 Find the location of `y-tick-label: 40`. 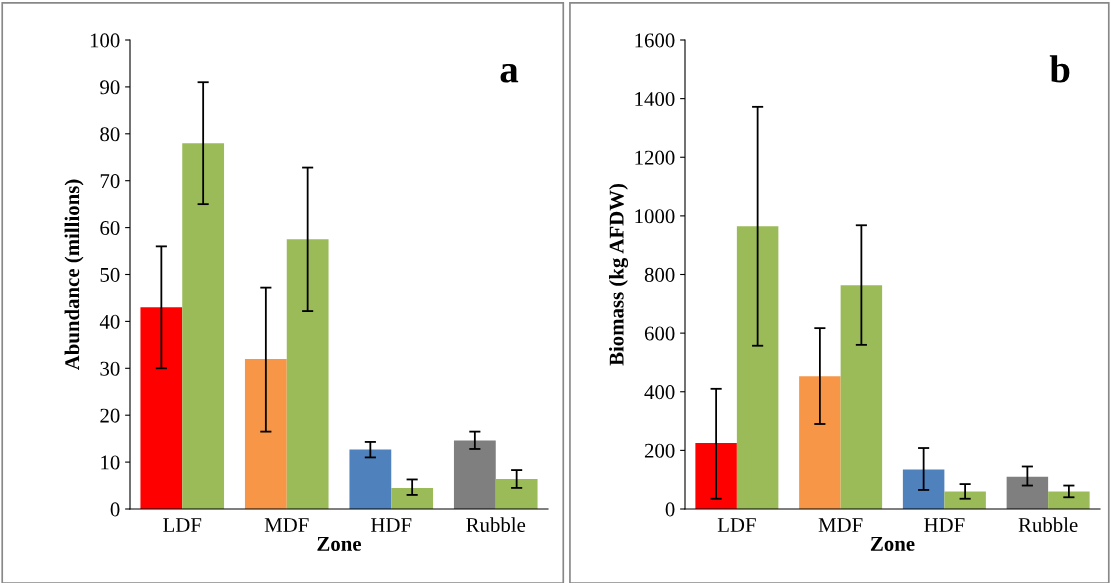

y-tick-label: 40 is located at coordinates (109, 321).